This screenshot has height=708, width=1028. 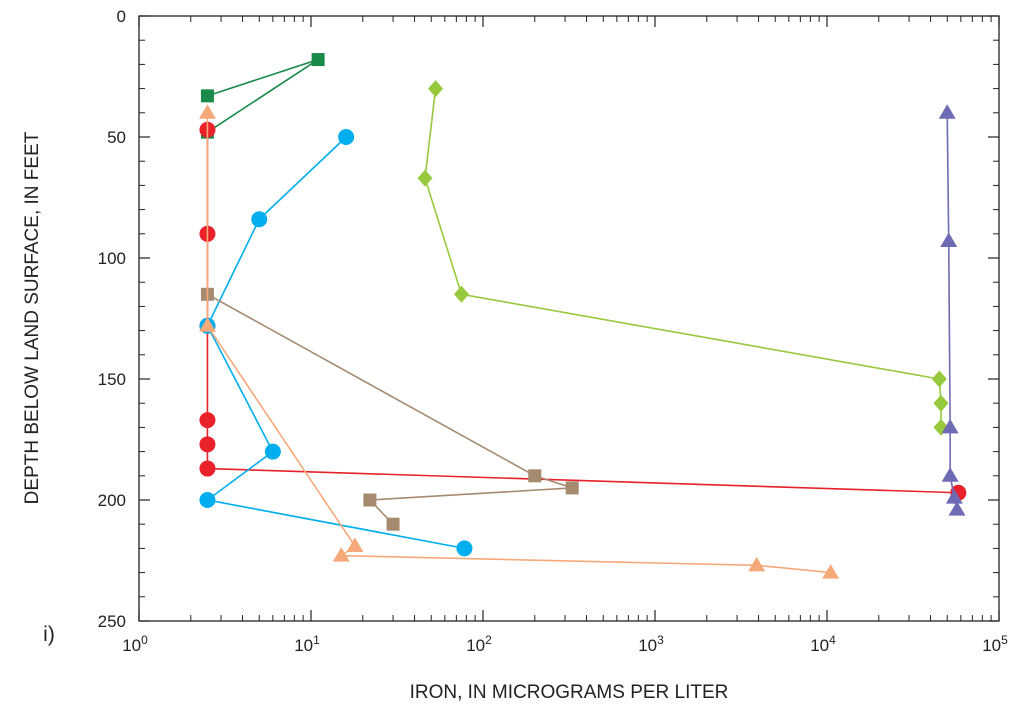 I want to click on y-tick-label: 0, so click(x=121, y=16).